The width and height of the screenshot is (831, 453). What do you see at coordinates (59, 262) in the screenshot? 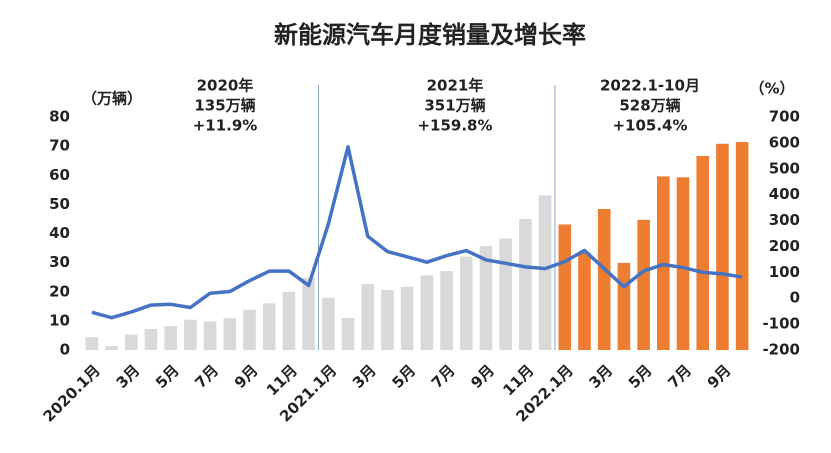
I see `y-tick-label: 30` at bounding box center [59, 262].